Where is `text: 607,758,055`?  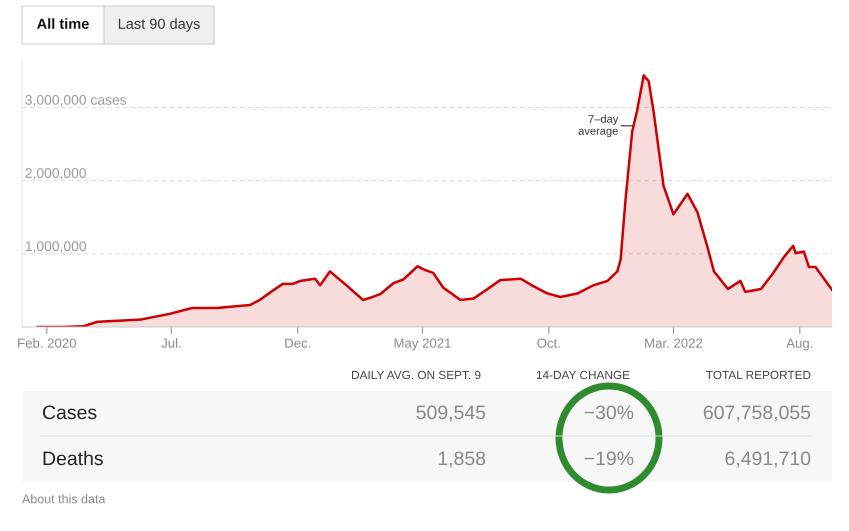
text: 607,758,055 is located at coordinates (757, 413).